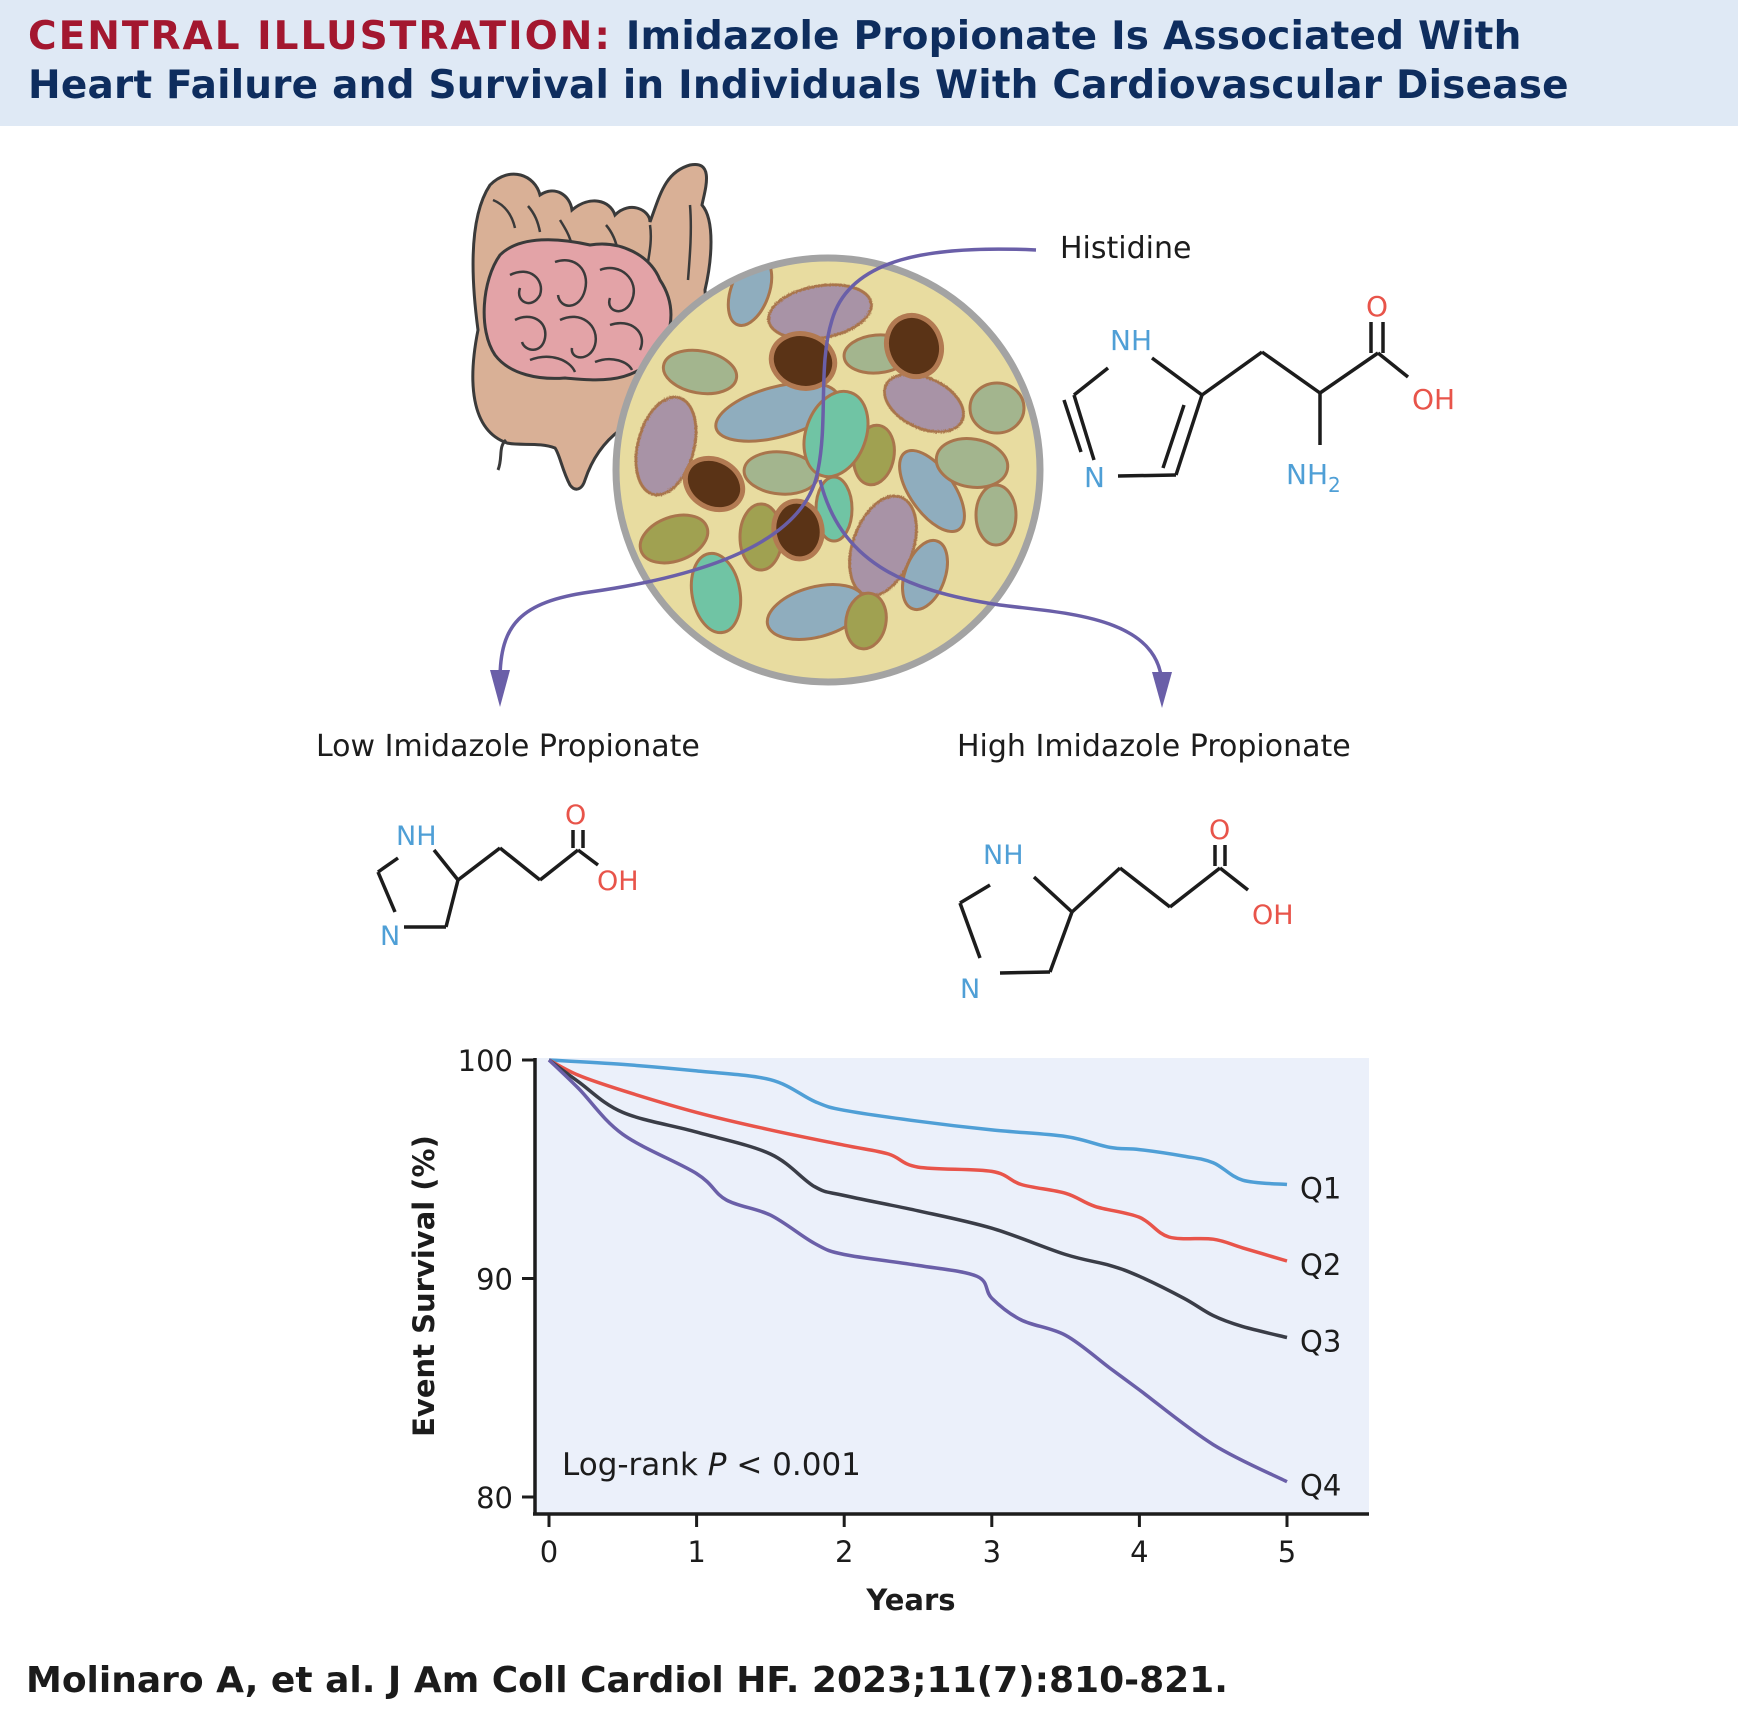  Describe the element at coordinates (507, 876) in the screenshot. I see `low-imp-molecule: NH N O OH` at that location.